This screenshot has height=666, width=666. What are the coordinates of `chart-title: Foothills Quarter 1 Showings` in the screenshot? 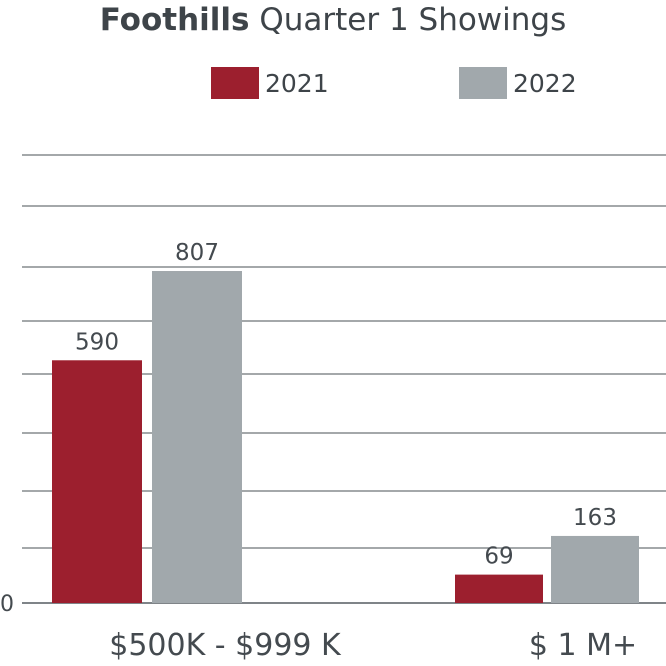 It's located at (333, 20).